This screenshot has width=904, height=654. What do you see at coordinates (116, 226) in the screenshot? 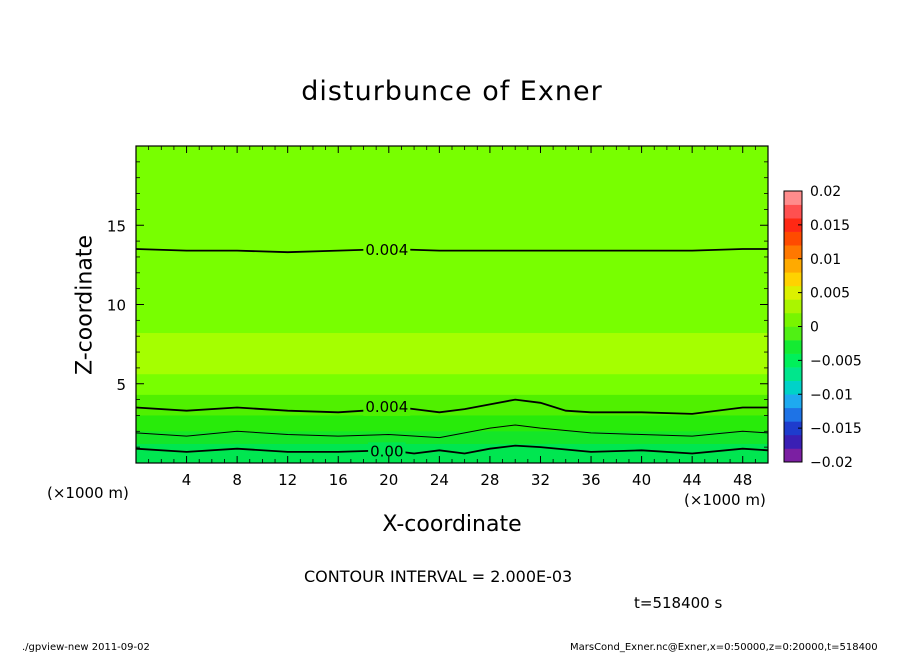
I see `y-tick-label: 15` at bounding box center [116, 226].